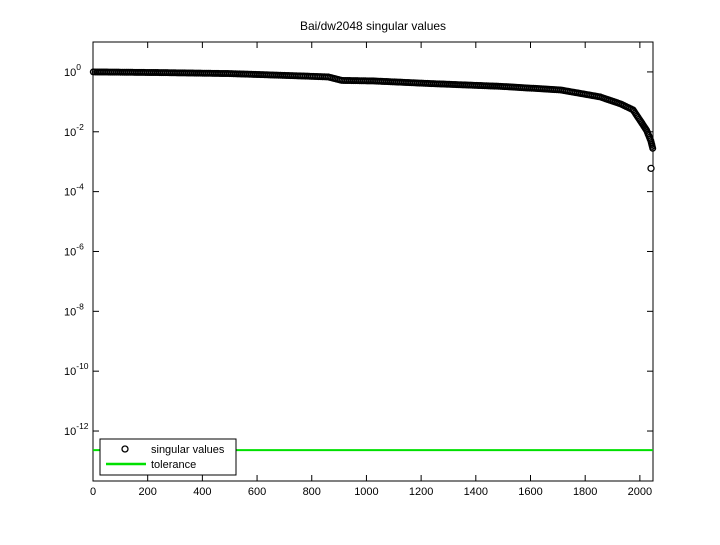  I want to click on y-tick-label: 10⁻¹², so click(76, 429).